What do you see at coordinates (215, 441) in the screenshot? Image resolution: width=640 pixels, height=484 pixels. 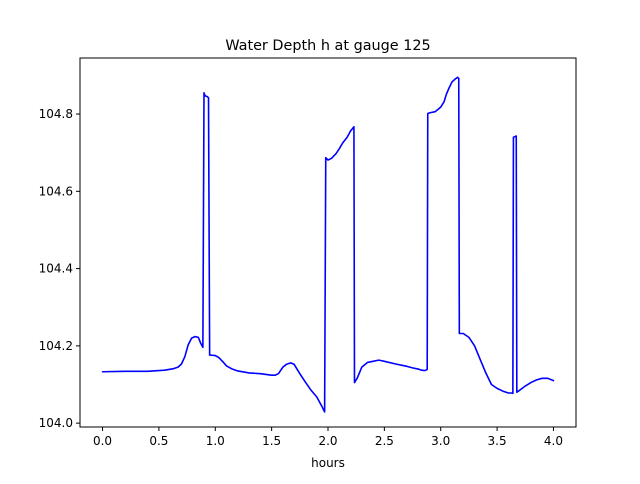 I see `x-tick-label: 1.0` at bounding box center [215, 441].